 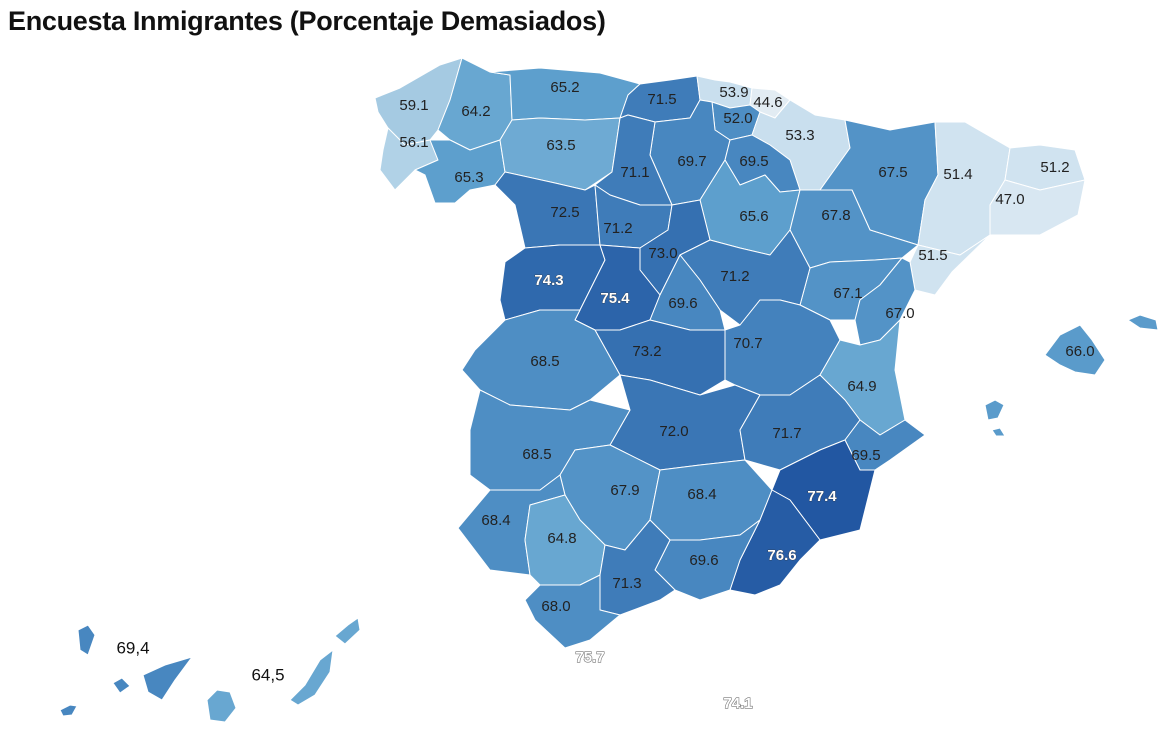 I want to click on region-value-label: 65.2, so click(x=564, y=87).